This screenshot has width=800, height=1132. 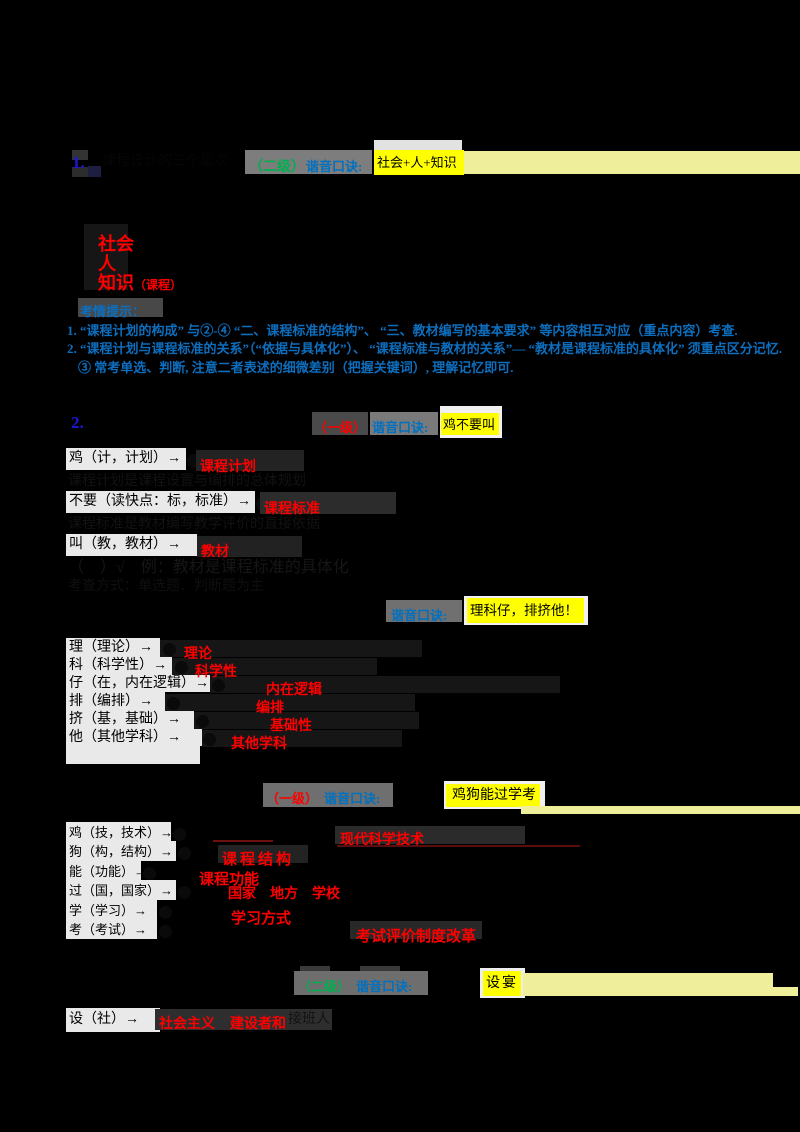 I want to click on section2-number: 2., so click(x=77, y=422).